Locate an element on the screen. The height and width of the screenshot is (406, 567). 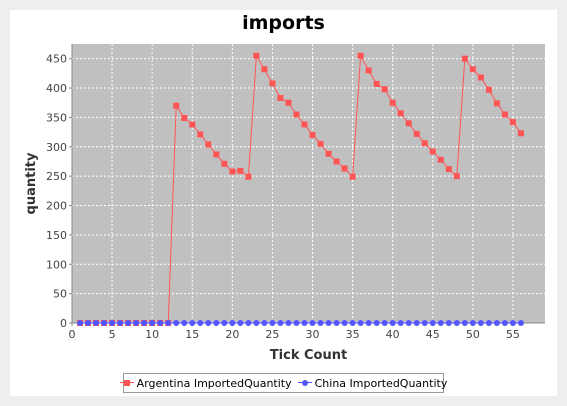
y-tick-label: 450 is located at coordinates (56, 59).